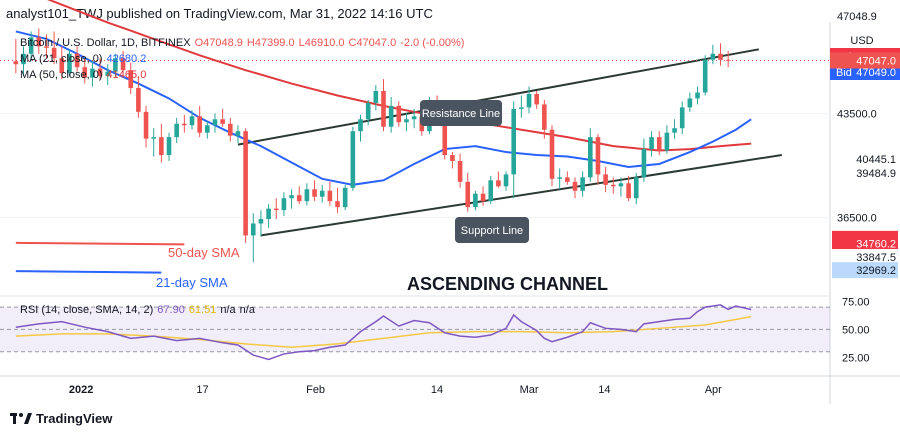 Image resolution: width=900 pixels, height=435 pixels. Describe the element at coordinates (271, 43) in the screenshot. I see `ohlc-high: H47399.0` at that location.